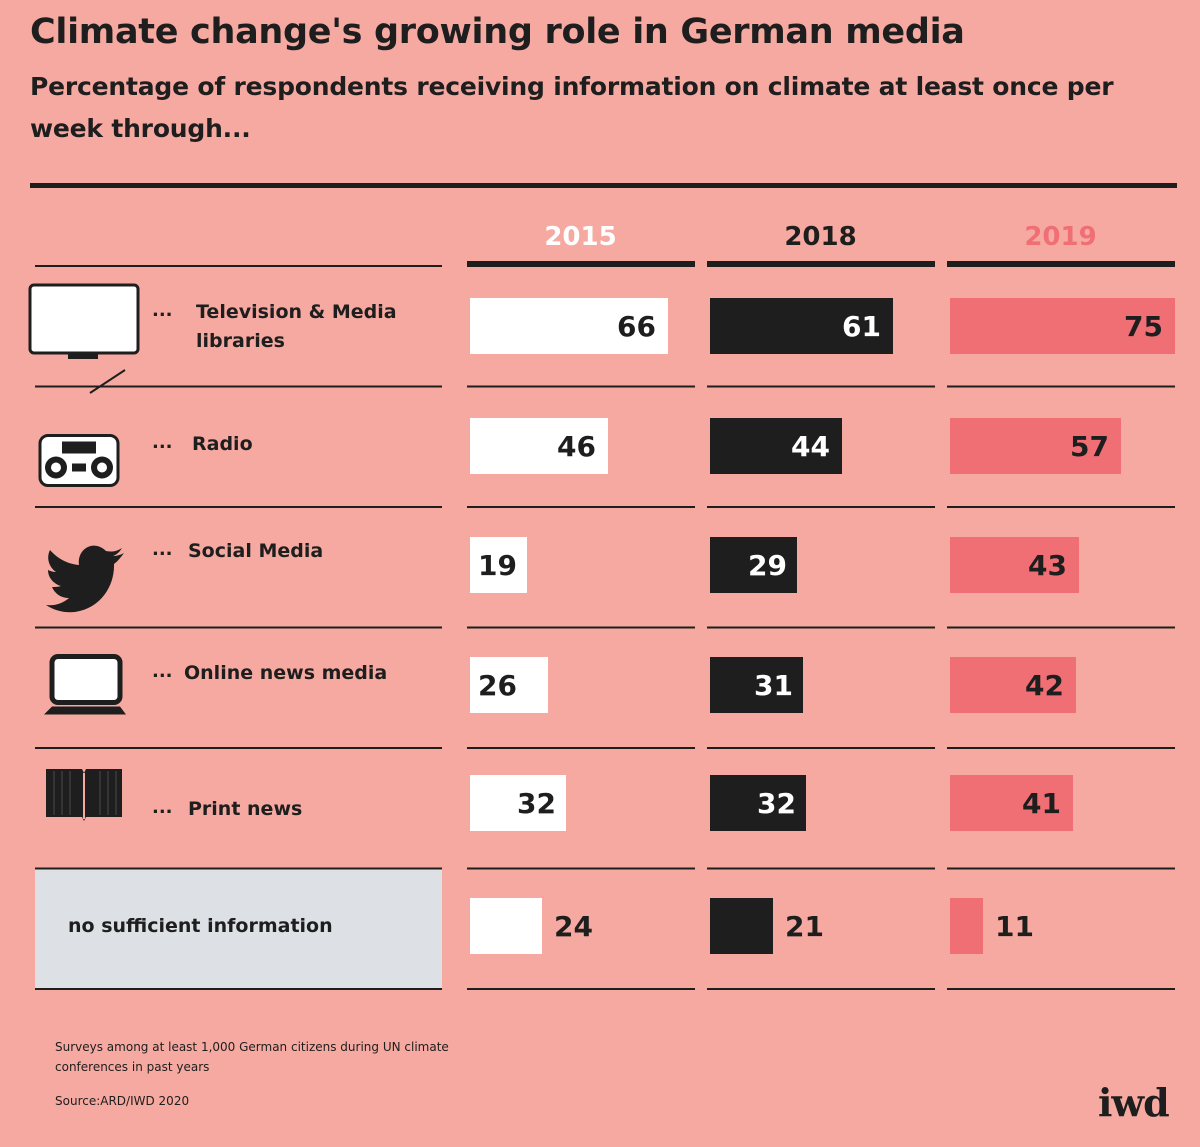 Image resolution: width=1200 pixels, height=1147 pixels. I want to click on value-label-2018-2: 29, so click(767, 565).